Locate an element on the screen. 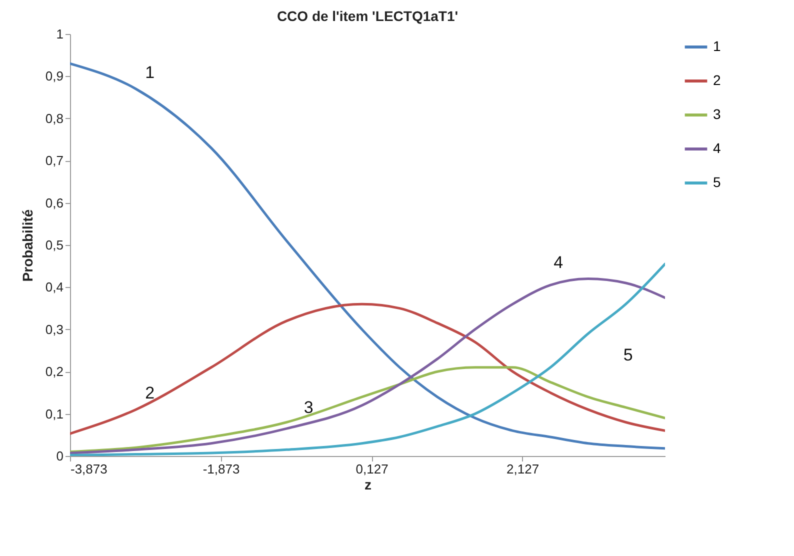 Image resolution: width=794 pixels, height=556 pixels. y-tick-label: 0 is located at coordinates (60, 456).